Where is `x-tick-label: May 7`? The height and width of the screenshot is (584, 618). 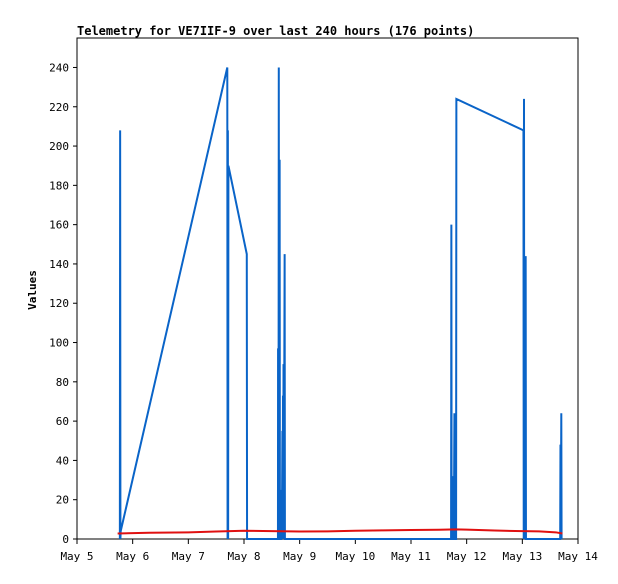
x-tick-label: May 7 is located at coordinates (188, 556).